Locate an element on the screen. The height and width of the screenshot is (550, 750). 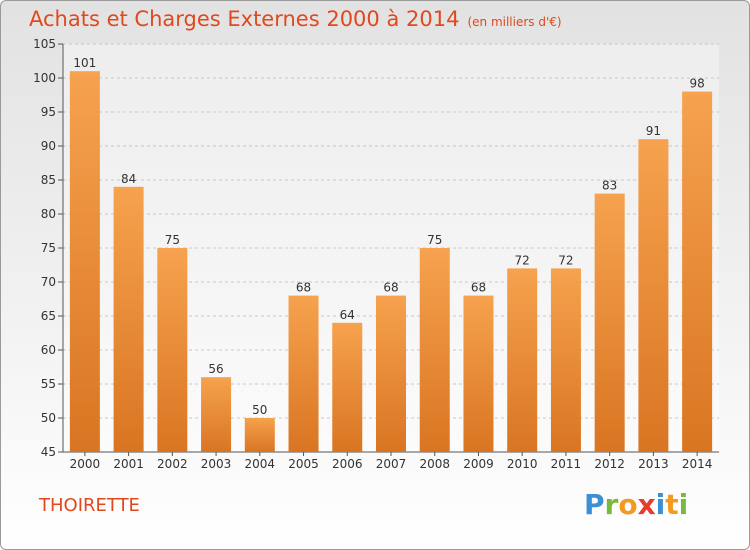
y-tick-label: 80 is located at coordinates (48, 214).